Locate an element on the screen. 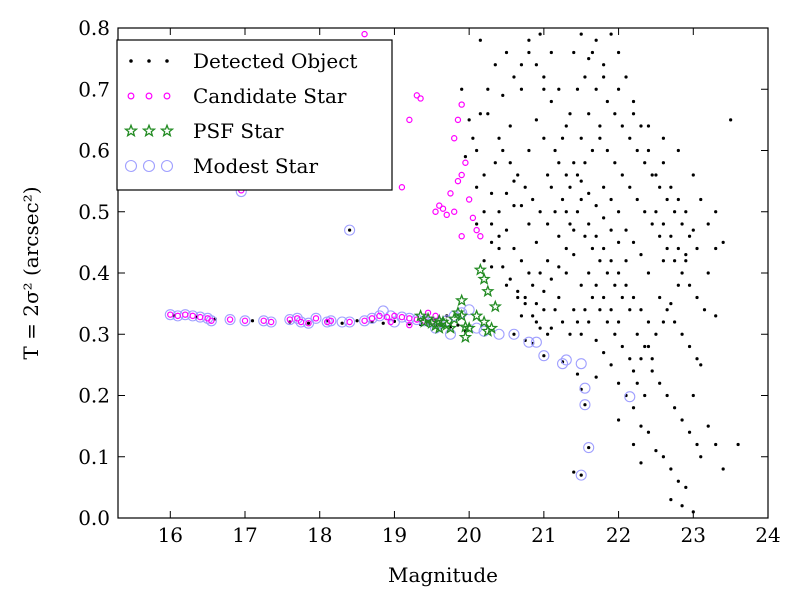 This screenshot has height=600, width=800. y-axis-label-group: T = 2σ² (arcsec²) is located at coordinates (31, 272).